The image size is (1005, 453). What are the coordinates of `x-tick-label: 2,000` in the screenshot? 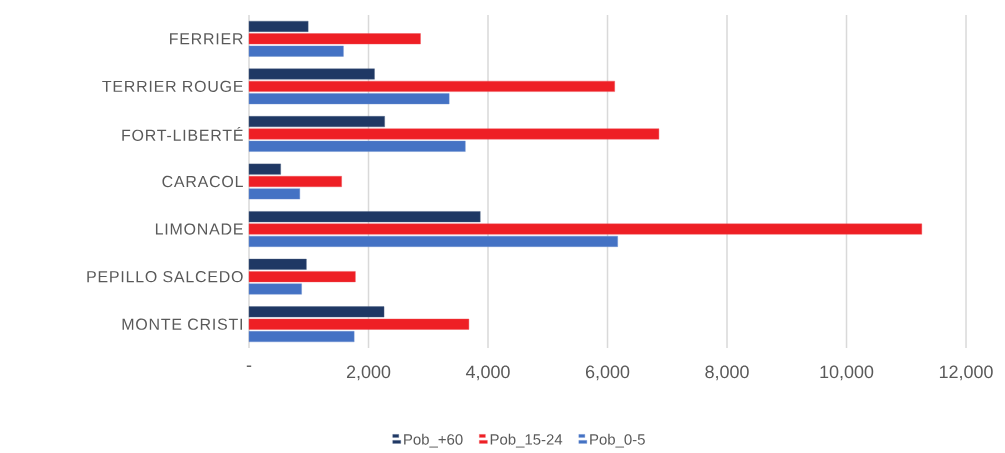 It's located at (368, 373).